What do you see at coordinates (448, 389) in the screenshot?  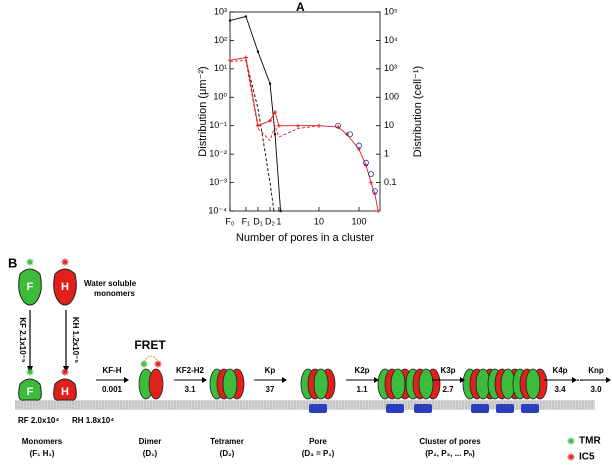 I see `rate-value: 2.7` at bounding box center [448, 389].